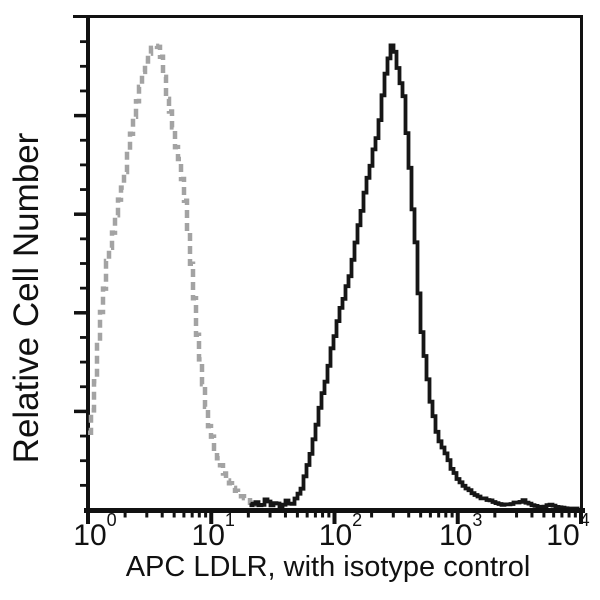  Describe the element at coordinates (461, 530) in the screenshot. I see `x-tick-label: 10³` at that location.